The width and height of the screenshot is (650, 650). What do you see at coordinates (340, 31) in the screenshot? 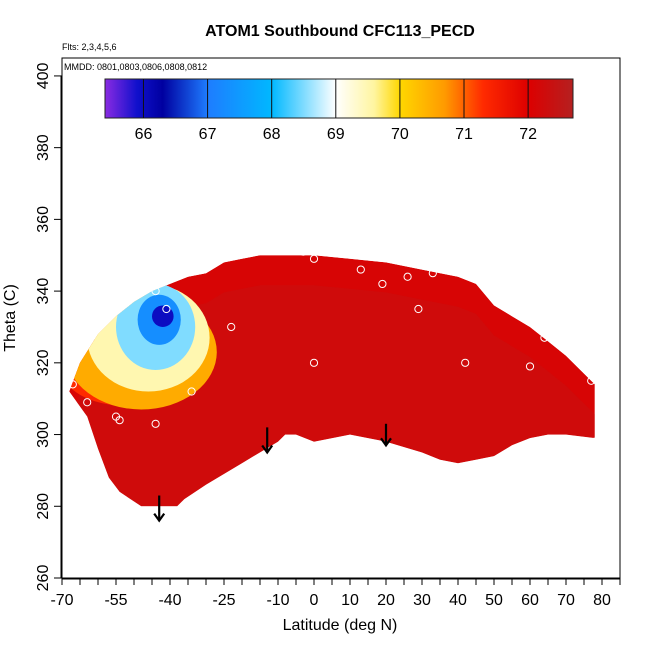
I see `chart-title: ATOM1 Southbound CFC113_PECD` at bounding box center [340, 31].